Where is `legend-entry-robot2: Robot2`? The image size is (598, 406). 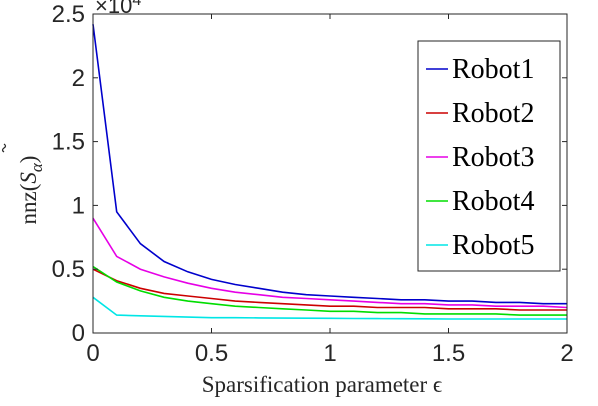
legend-entry-robot2: Robot2 is located at coordinates (493, 113).